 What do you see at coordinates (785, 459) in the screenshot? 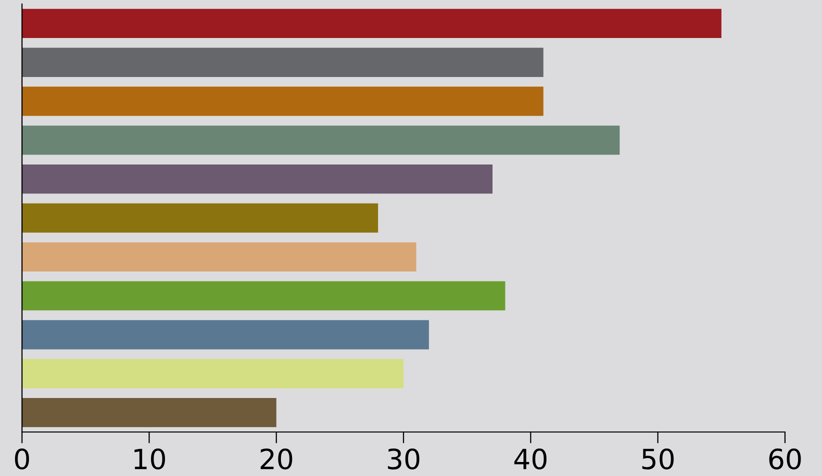
I see `x-tick-label: 60` at bounding box center [785, 459].